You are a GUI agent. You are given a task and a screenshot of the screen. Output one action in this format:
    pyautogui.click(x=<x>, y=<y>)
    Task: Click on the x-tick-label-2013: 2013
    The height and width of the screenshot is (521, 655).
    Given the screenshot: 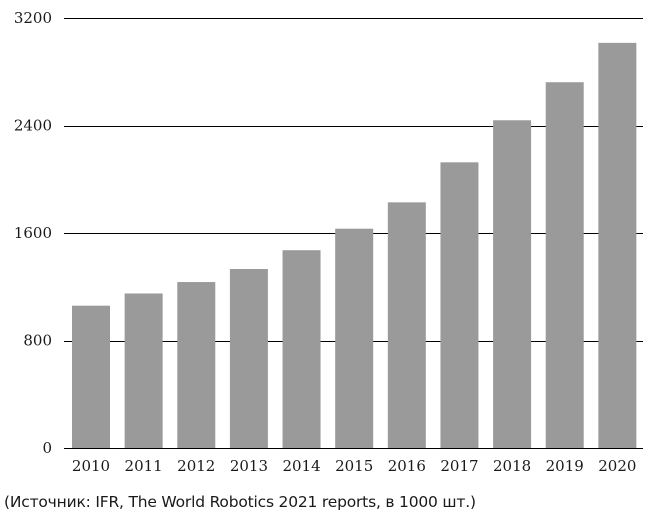 What is the action you would take?
    pyautogui.click(x=249, y=466)
    